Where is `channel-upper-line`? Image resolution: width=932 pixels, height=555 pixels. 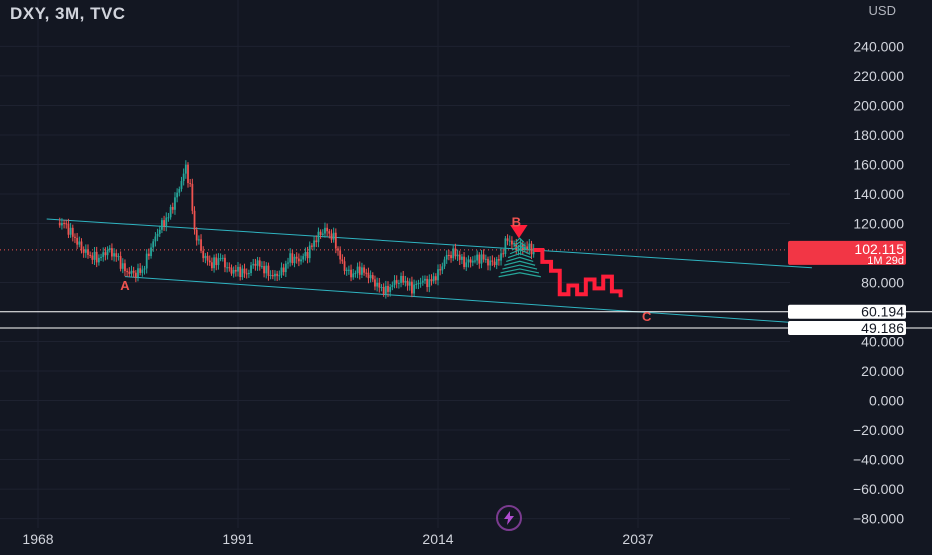 channel-upper-line is located at coordinates (429, 243).